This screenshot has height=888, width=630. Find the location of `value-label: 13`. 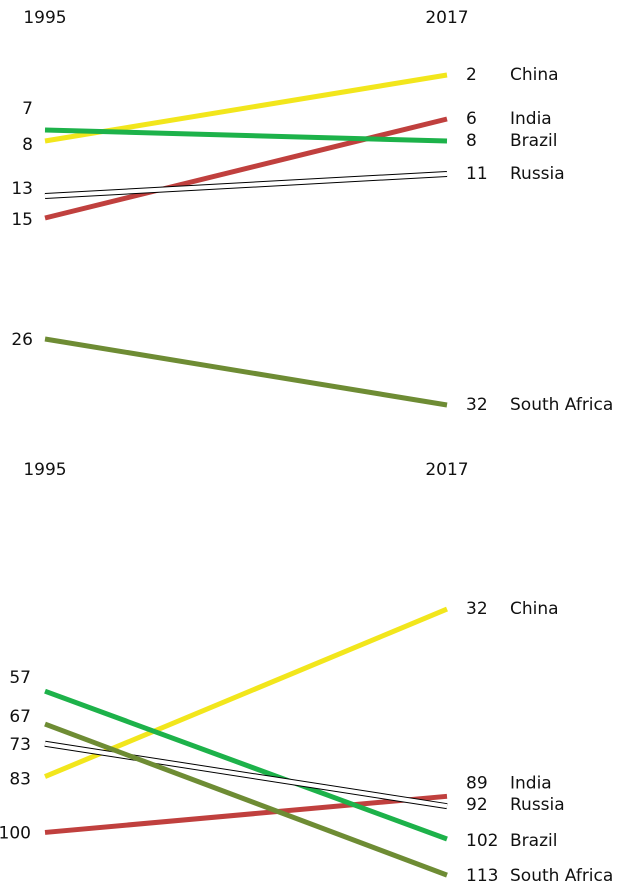

value-label: 13 is located at coordinates (22, 189).